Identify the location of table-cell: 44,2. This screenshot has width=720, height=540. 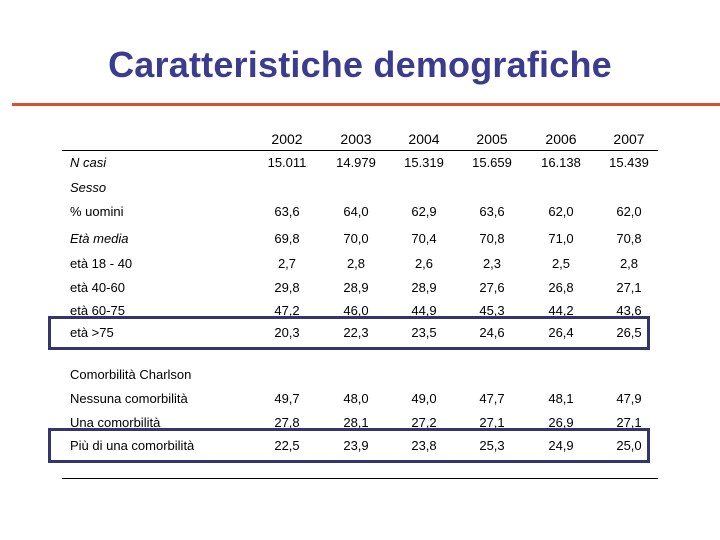
(561, 310).